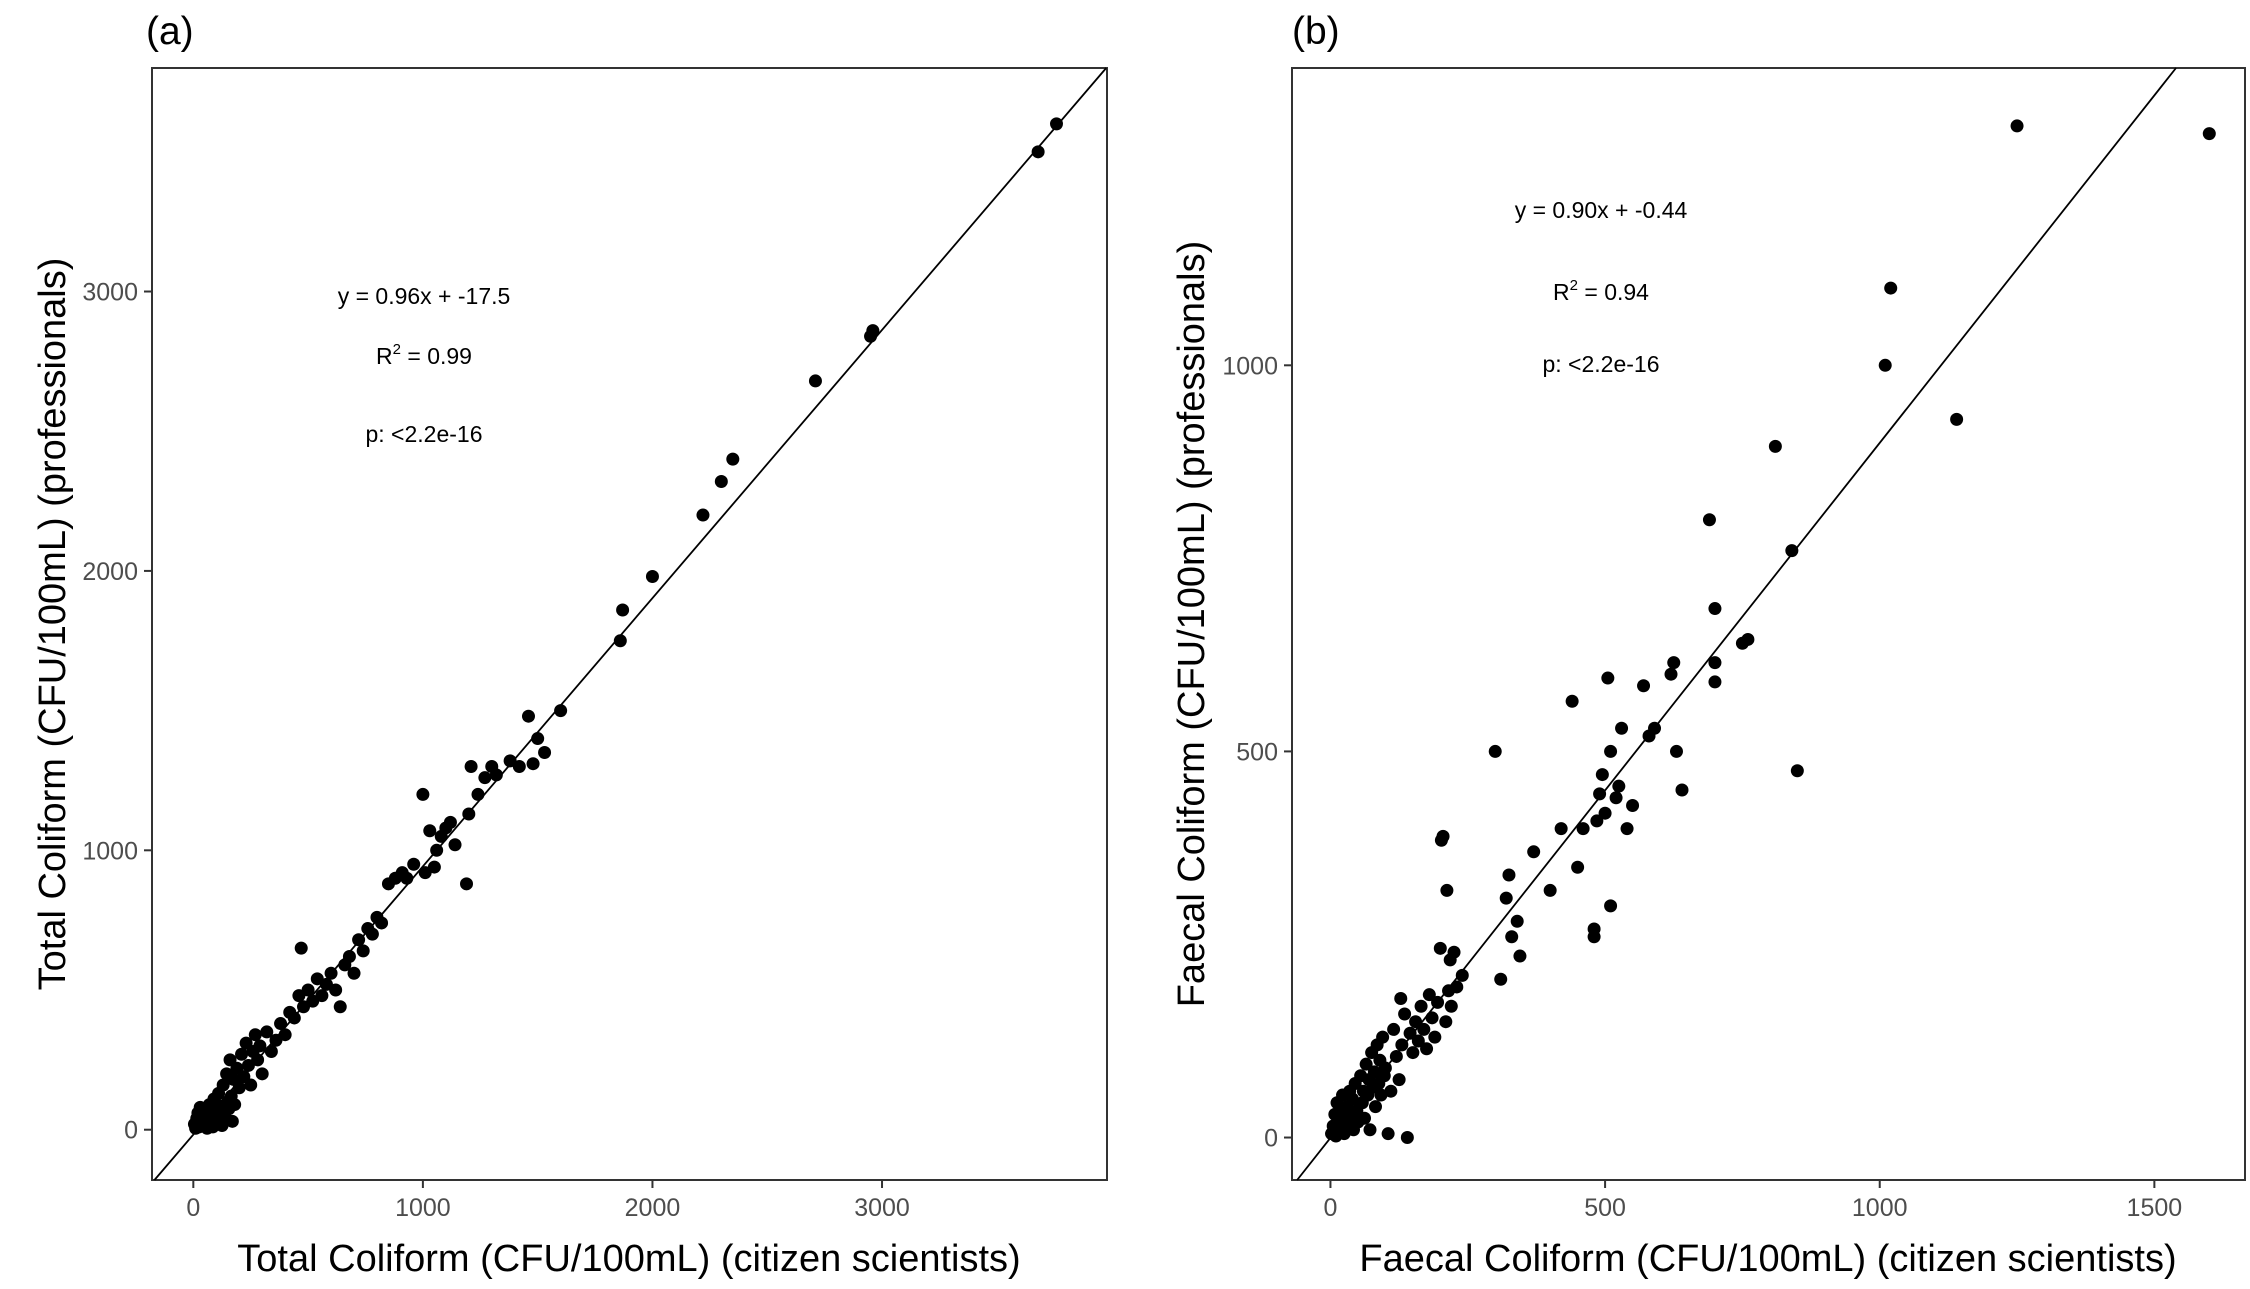 This screenshot has width=2250, height=1289. I want to click on y-tick-label: 1000, so click(1250, 366).